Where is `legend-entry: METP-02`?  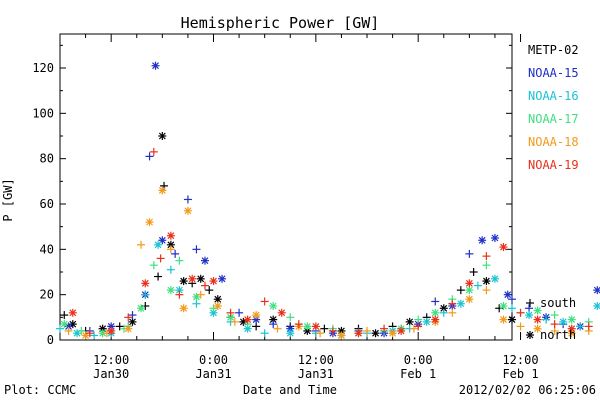
legend-entry: METP-02 is located at coordinates (553, 50).